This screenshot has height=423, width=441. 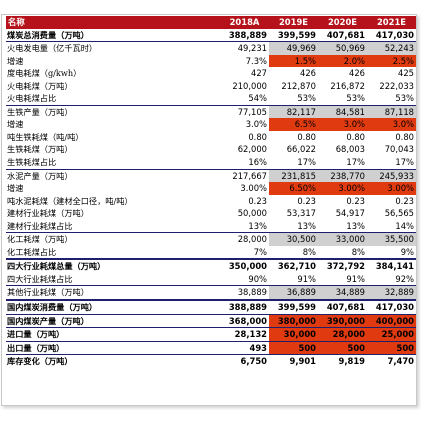 I want to click on table-row: 建材行业耗煤占比 13% 13% 13% 14%, so click(x=211, y=226).